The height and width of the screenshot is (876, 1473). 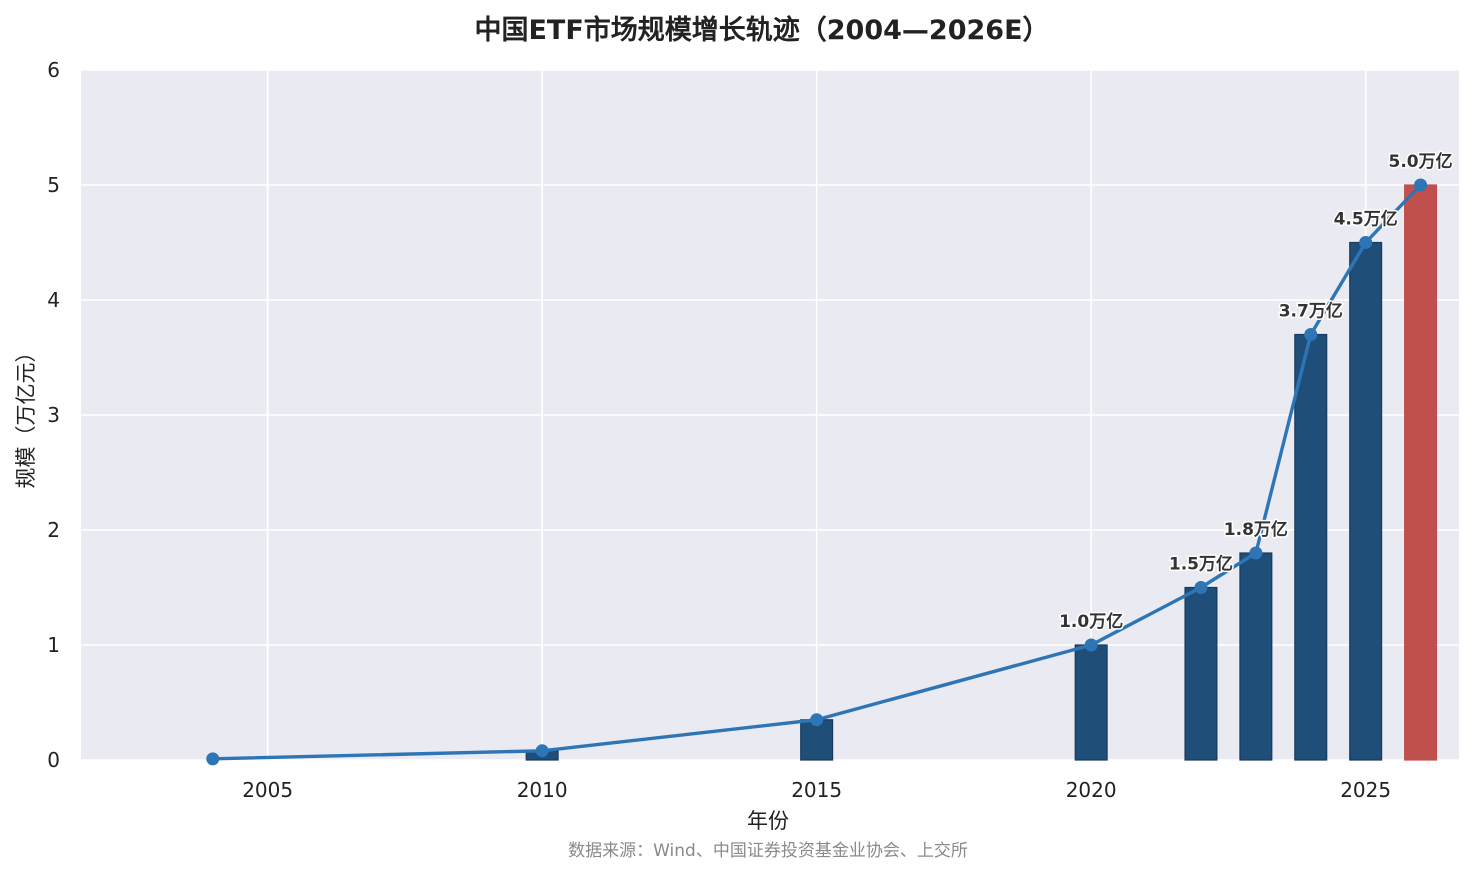 I want to click on x-tick-label: 2010, so click(x=542, y=790).